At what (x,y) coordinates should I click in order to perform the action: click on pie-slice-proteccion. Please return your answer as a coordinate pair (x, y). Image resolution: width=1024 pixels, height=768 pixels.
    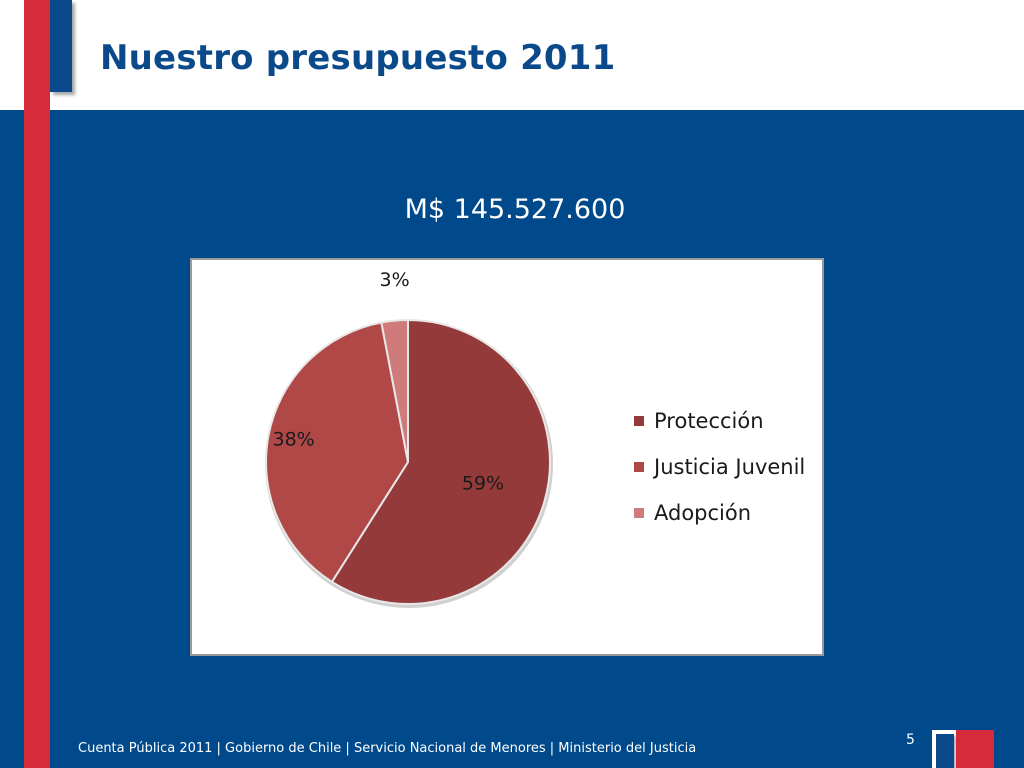
    Looking at the image, I should click on (440, 461).